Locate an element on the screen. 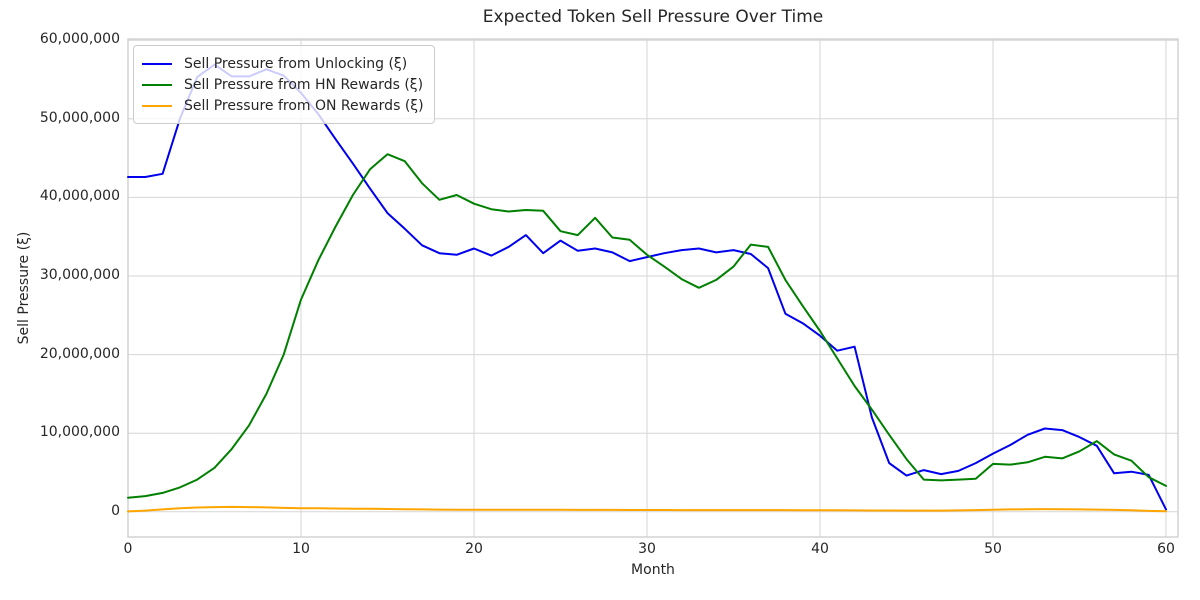 This screenshot has width=1200, height=600. y-axis-label: Sell Pressure (ξ) is located at coordinates (24, 288).